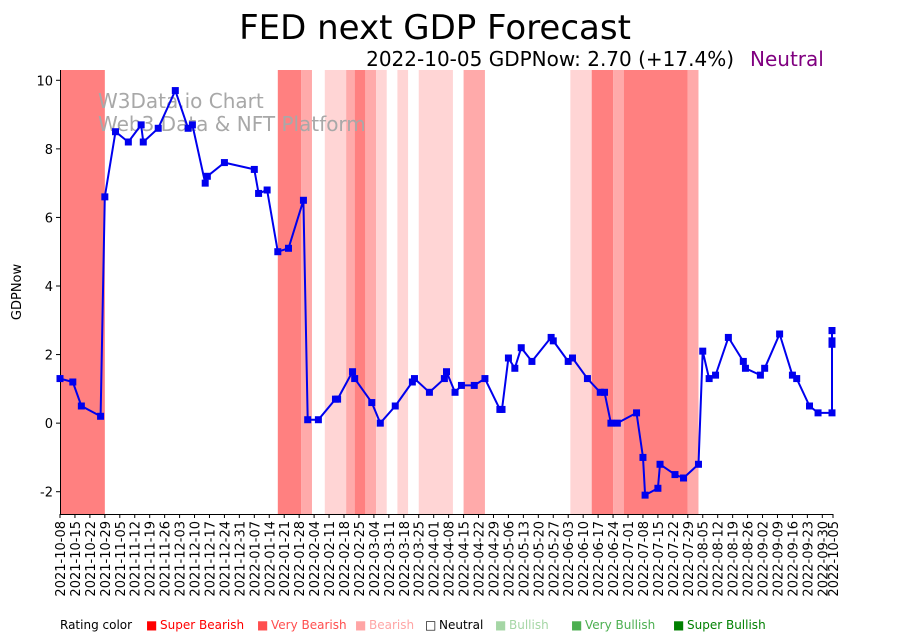  What do you see at coordinates (196, 559) in the screenshot?
I see `x-tick-label: 2021-12-10` at bounding box center [196, 559].